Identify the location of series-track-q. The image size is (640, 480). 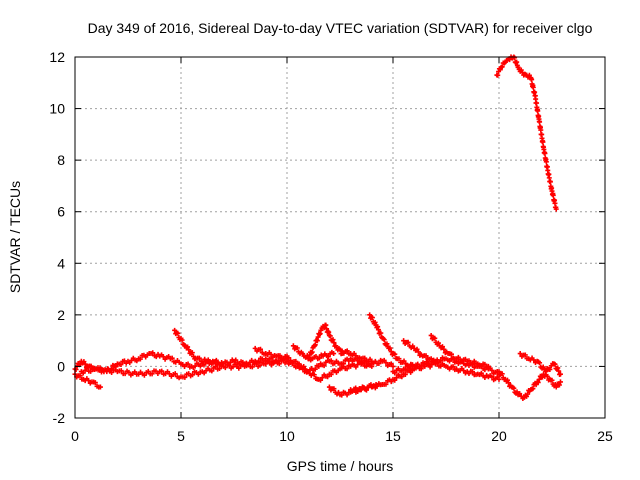
(540, 364).